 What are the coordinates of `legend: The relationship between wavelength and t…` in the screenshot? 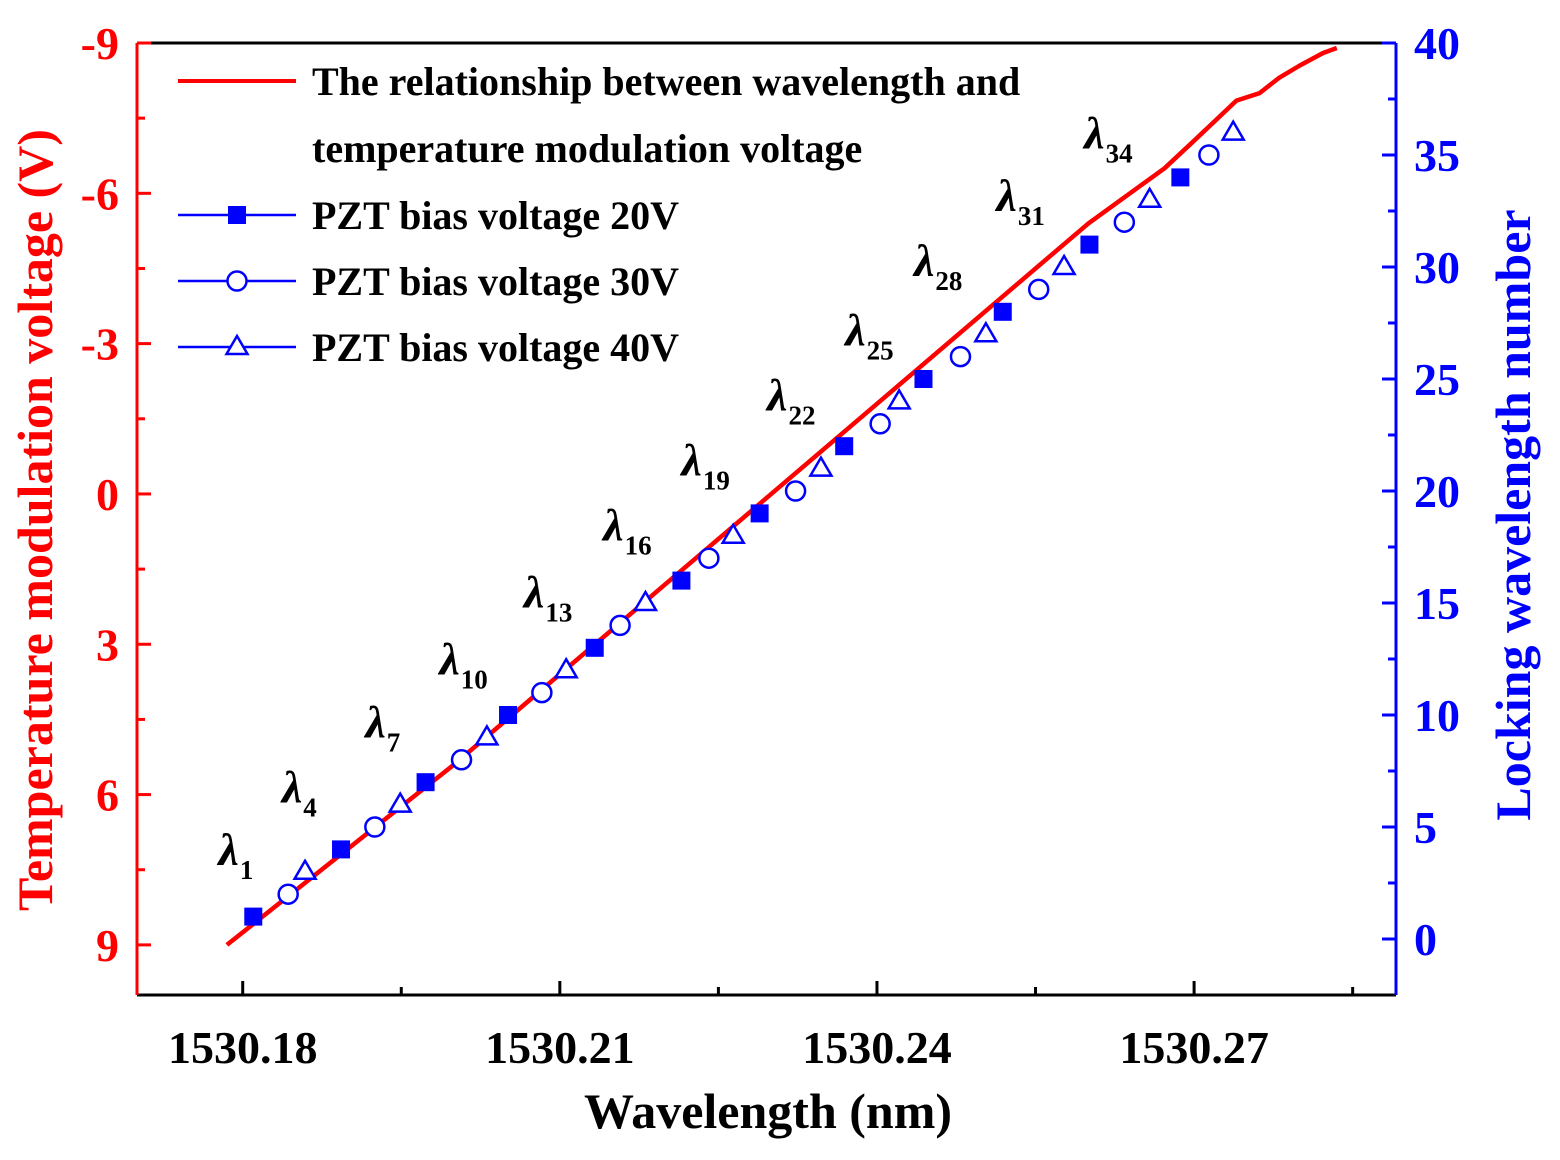 It's located at (599, 214).